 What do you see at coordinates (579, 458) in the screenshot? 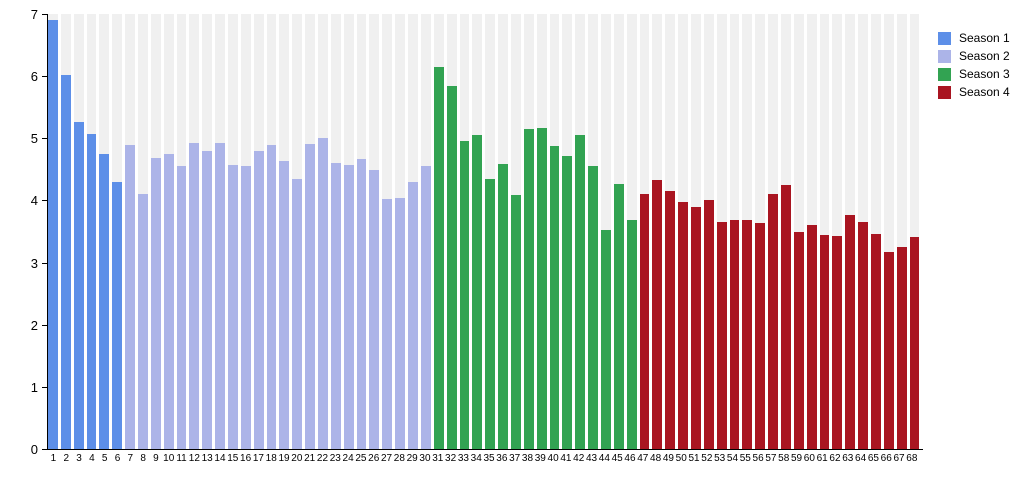
I see `x-tick-label-42: 42` at bounding box center [579, 458].